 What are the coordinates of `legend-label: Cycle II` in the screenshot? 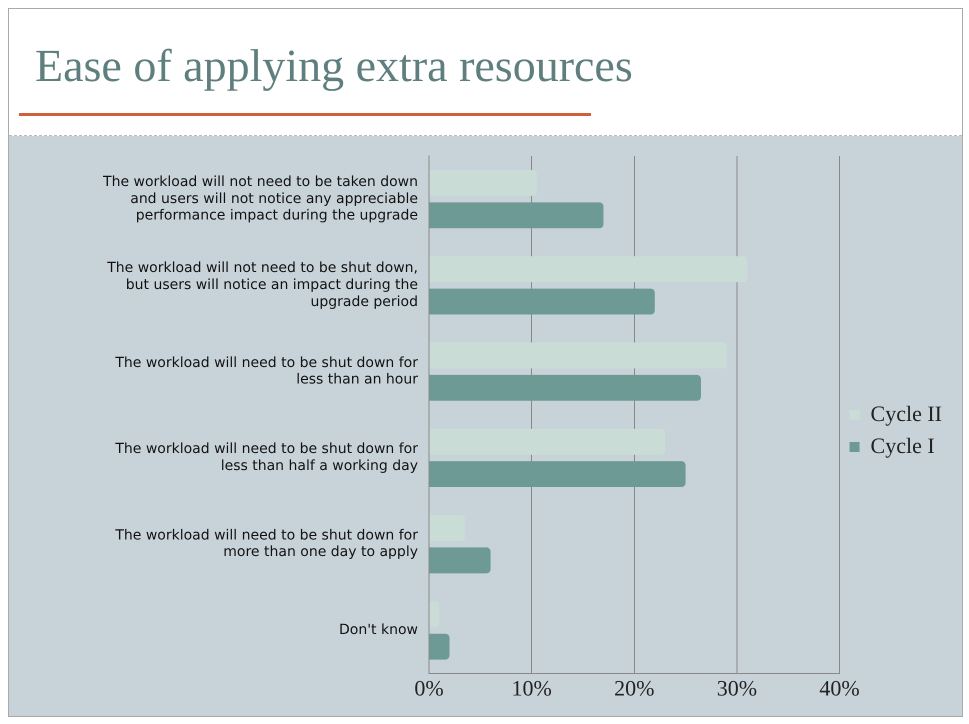 It's located at (906, 413).